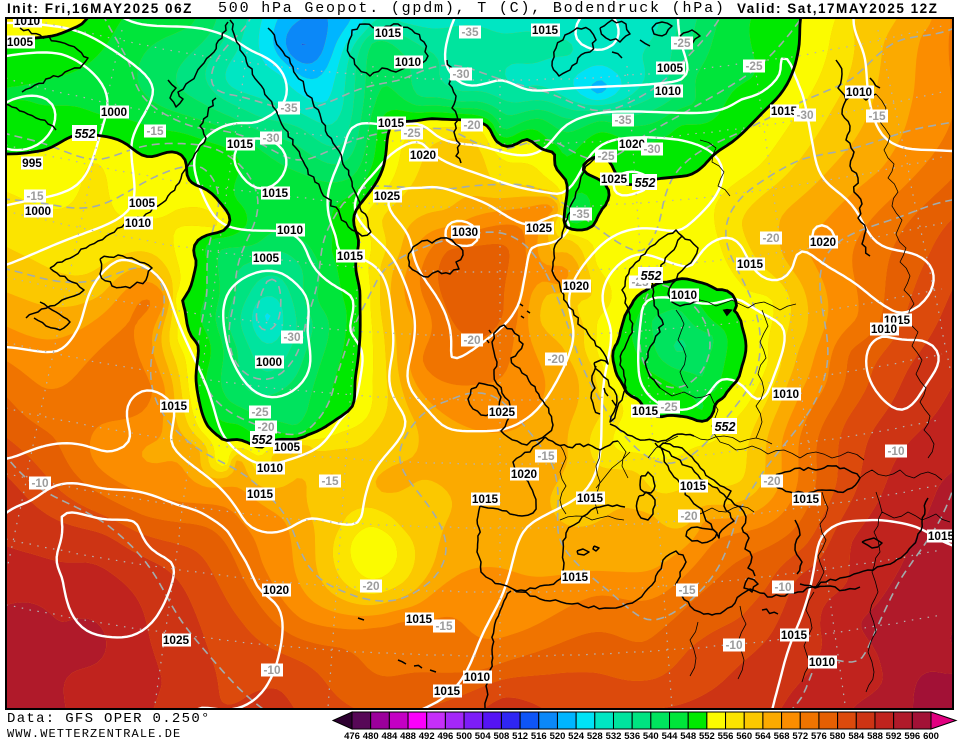 Image resolution: width=959 pixels, height=741 pixels. What do you see at coordinates (931, 736) in the screenshot?
I see `svg-text: 600` at bounding box center [931, 736].